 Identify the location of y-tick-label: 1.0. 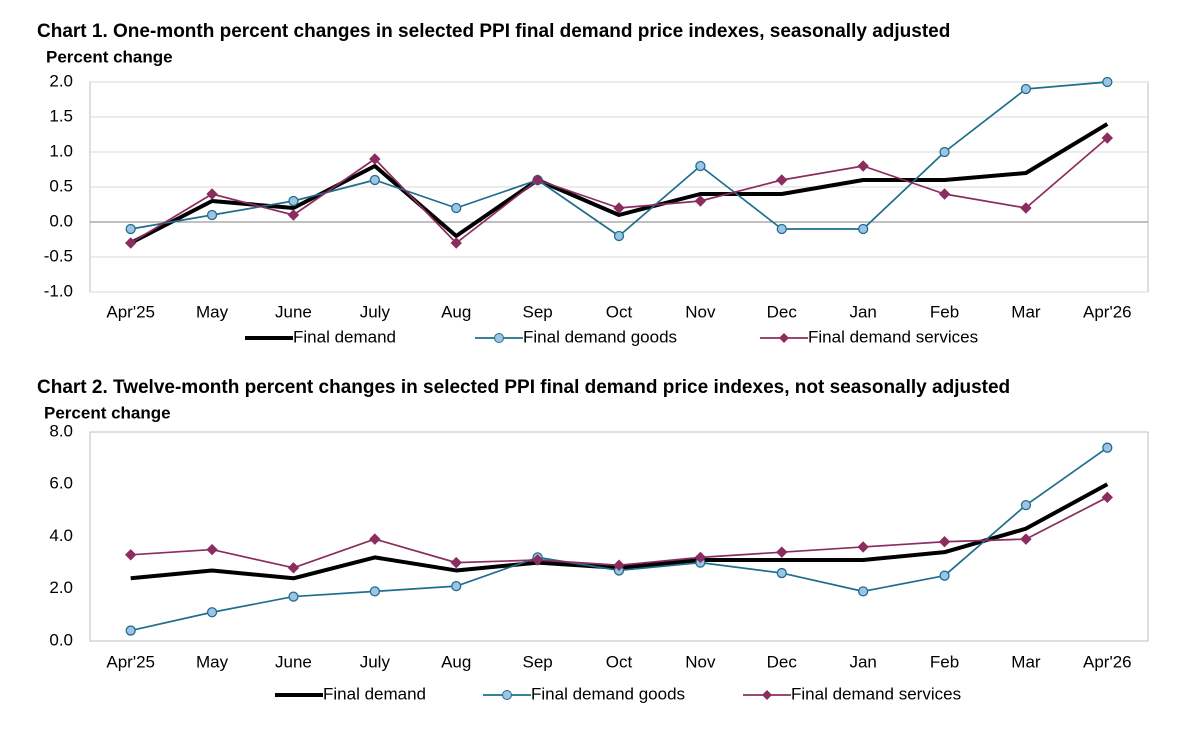
(61, 150).